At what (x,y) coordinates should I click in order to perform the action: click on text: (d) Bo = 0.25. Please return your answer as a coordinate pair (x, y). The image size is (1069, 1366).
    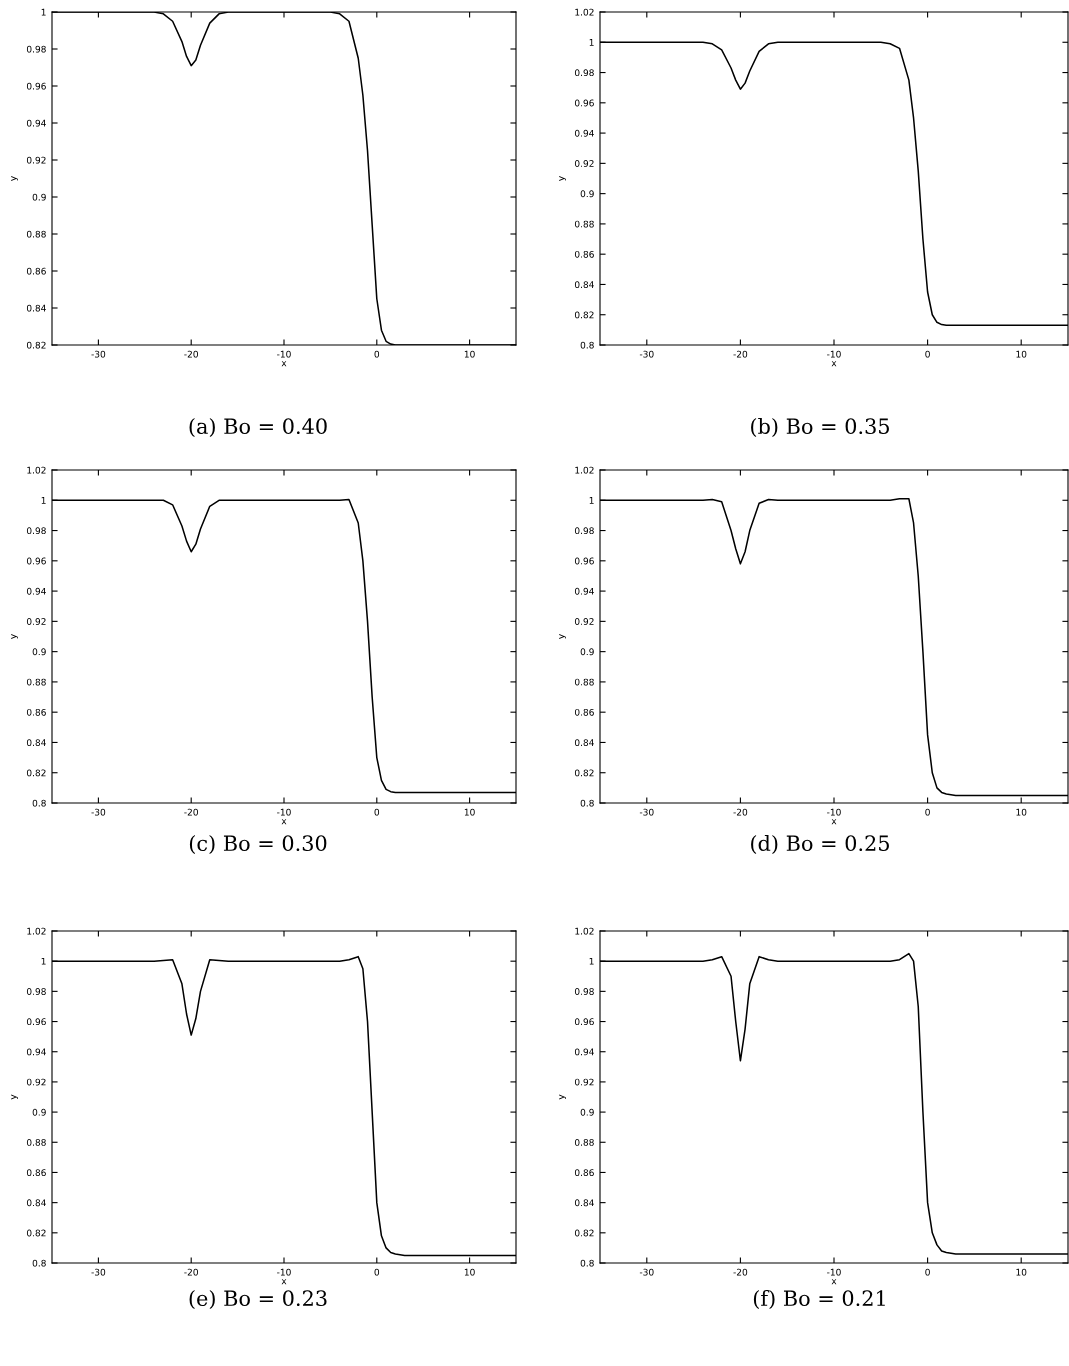
    Looking at the image, I should click on (820, 844).